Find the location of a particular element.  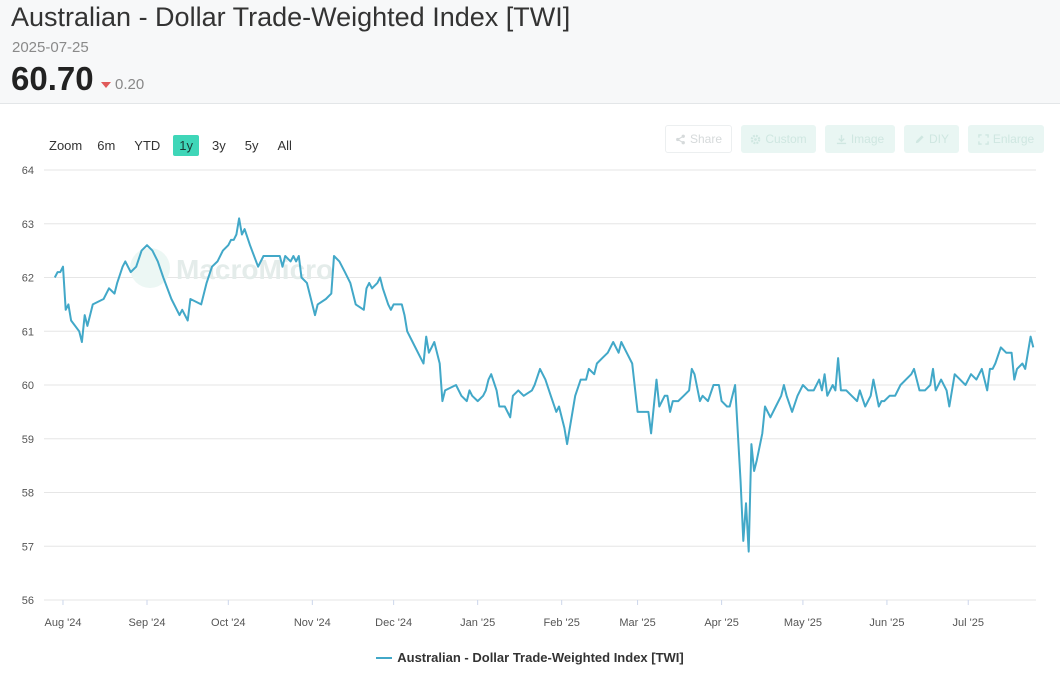

y-tick-label: 58 is located at coordinates (28, 494).